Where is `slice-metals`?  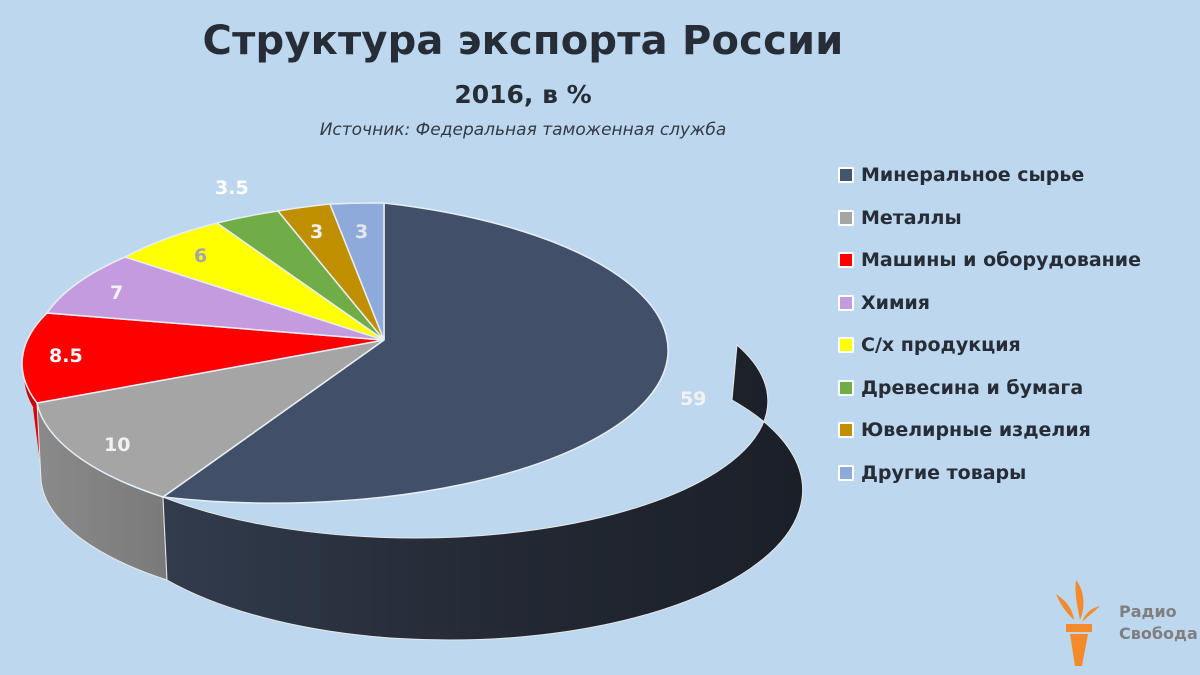
slice-metals is located at coordinates (210, 418).